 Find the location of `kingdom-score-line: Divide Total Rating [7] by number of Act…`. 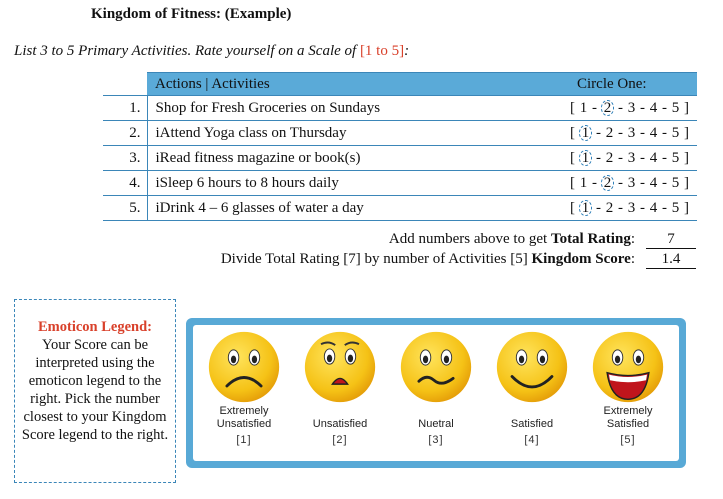

kingdom-score-line: Divide Total Rating [7] by number of Act… is located at coordinates (428, 259).